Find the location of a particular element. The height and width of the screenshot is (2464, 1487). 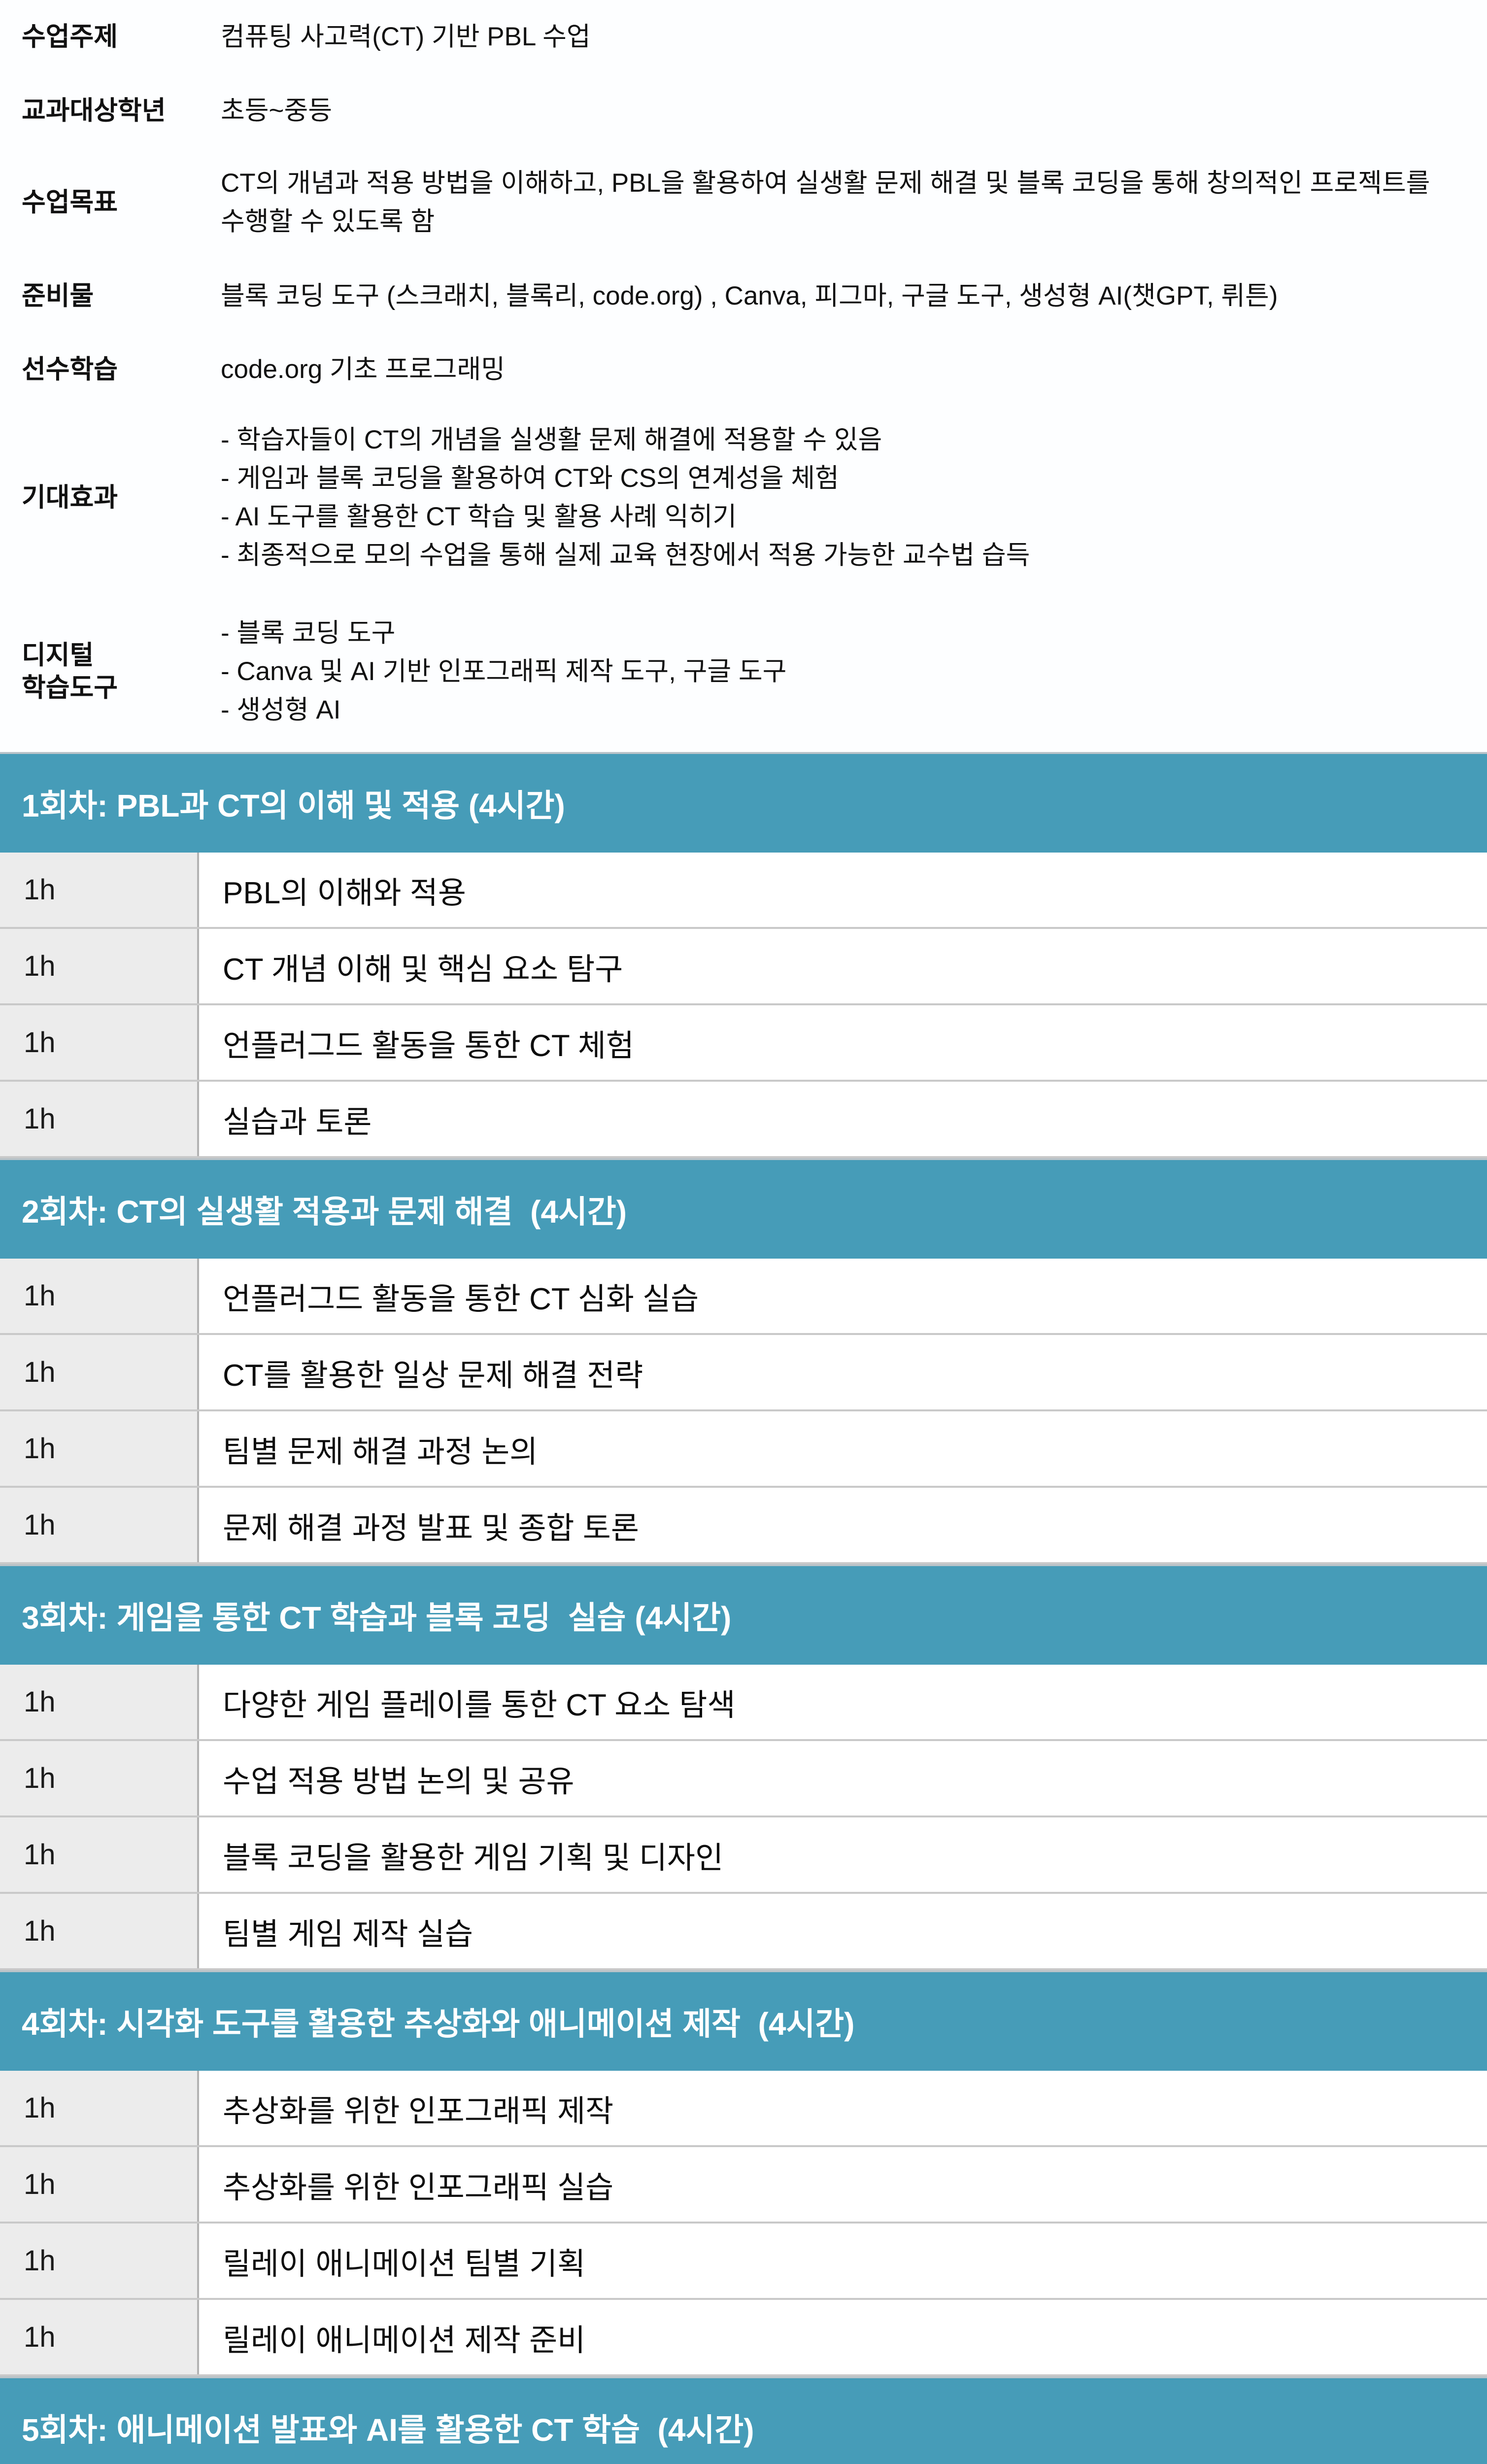

lesson-row: 1h 실습과 토론 is located at coordinates (743, 1120).